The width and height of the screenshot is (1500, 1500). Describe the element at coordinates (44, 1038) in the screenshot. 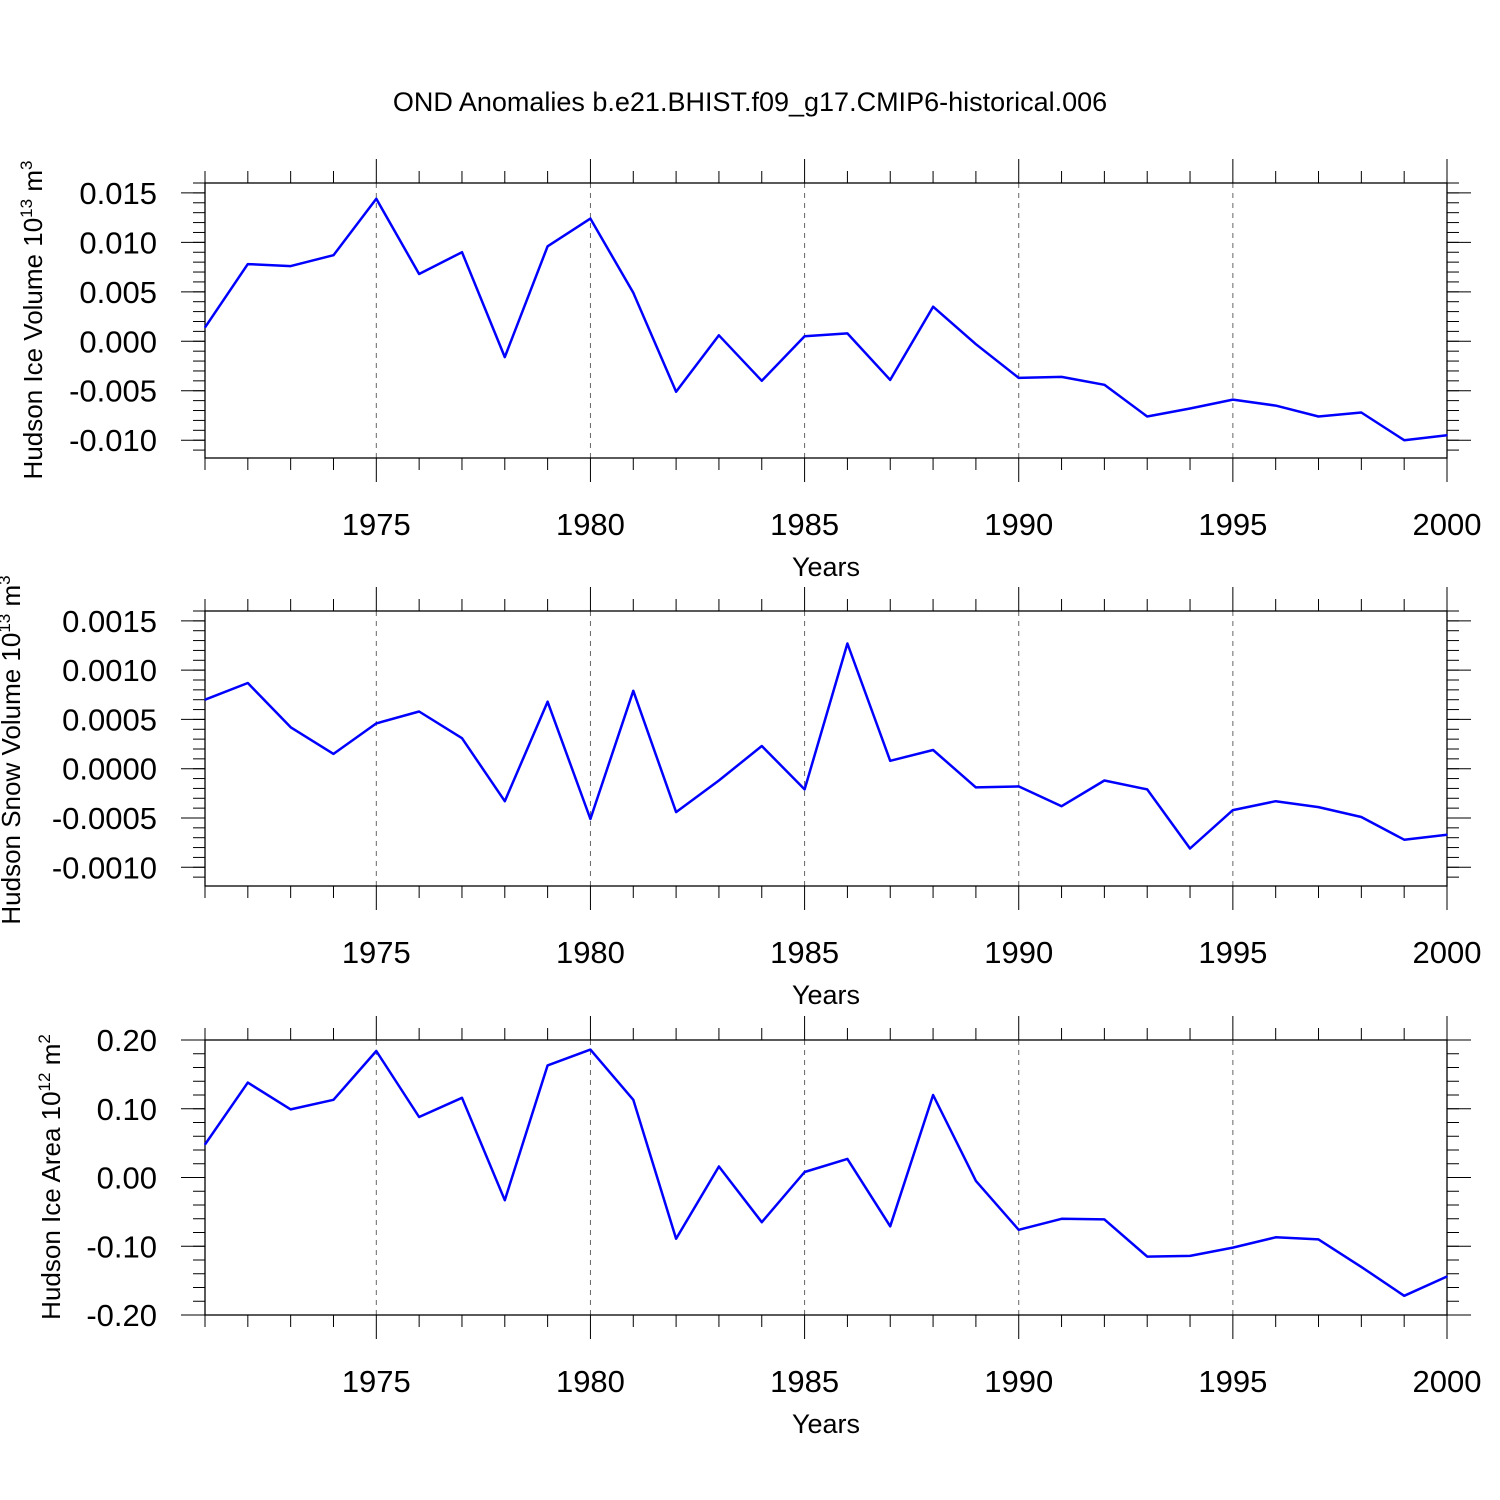

I see `y-axis-label-unit-exponent: 2` at that location.